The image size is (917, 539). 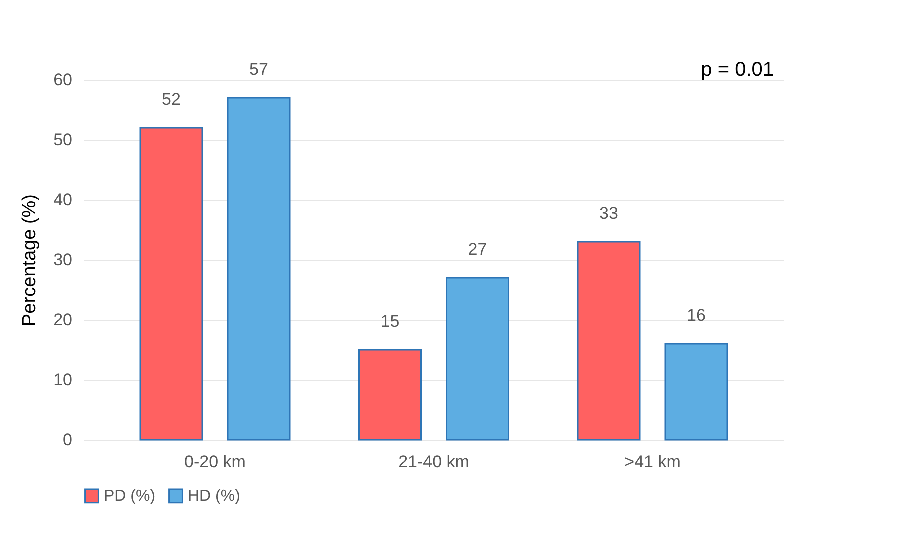 I want to click on x-tick-label: >41 km, so click(x=652, y=462).